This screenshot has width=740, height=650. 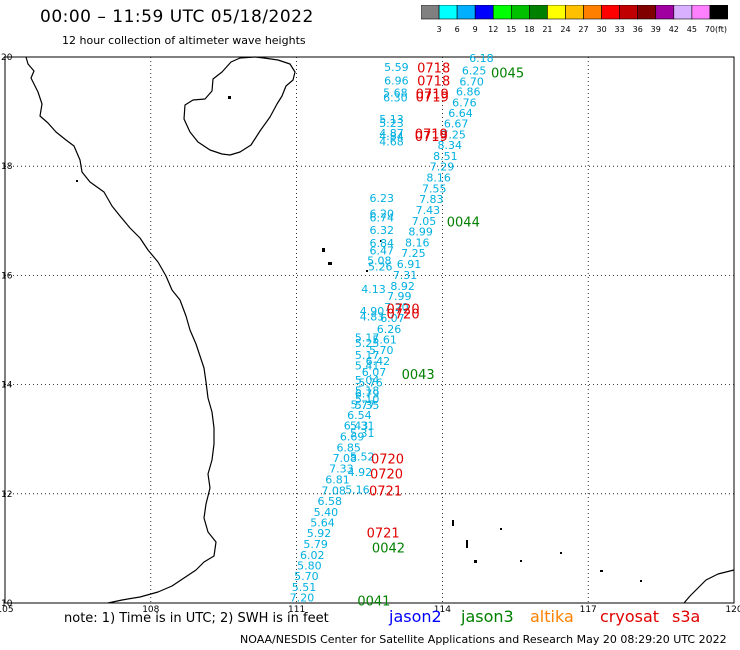 I want to click on swh-value: 5.16, so click(x=357, y=489).